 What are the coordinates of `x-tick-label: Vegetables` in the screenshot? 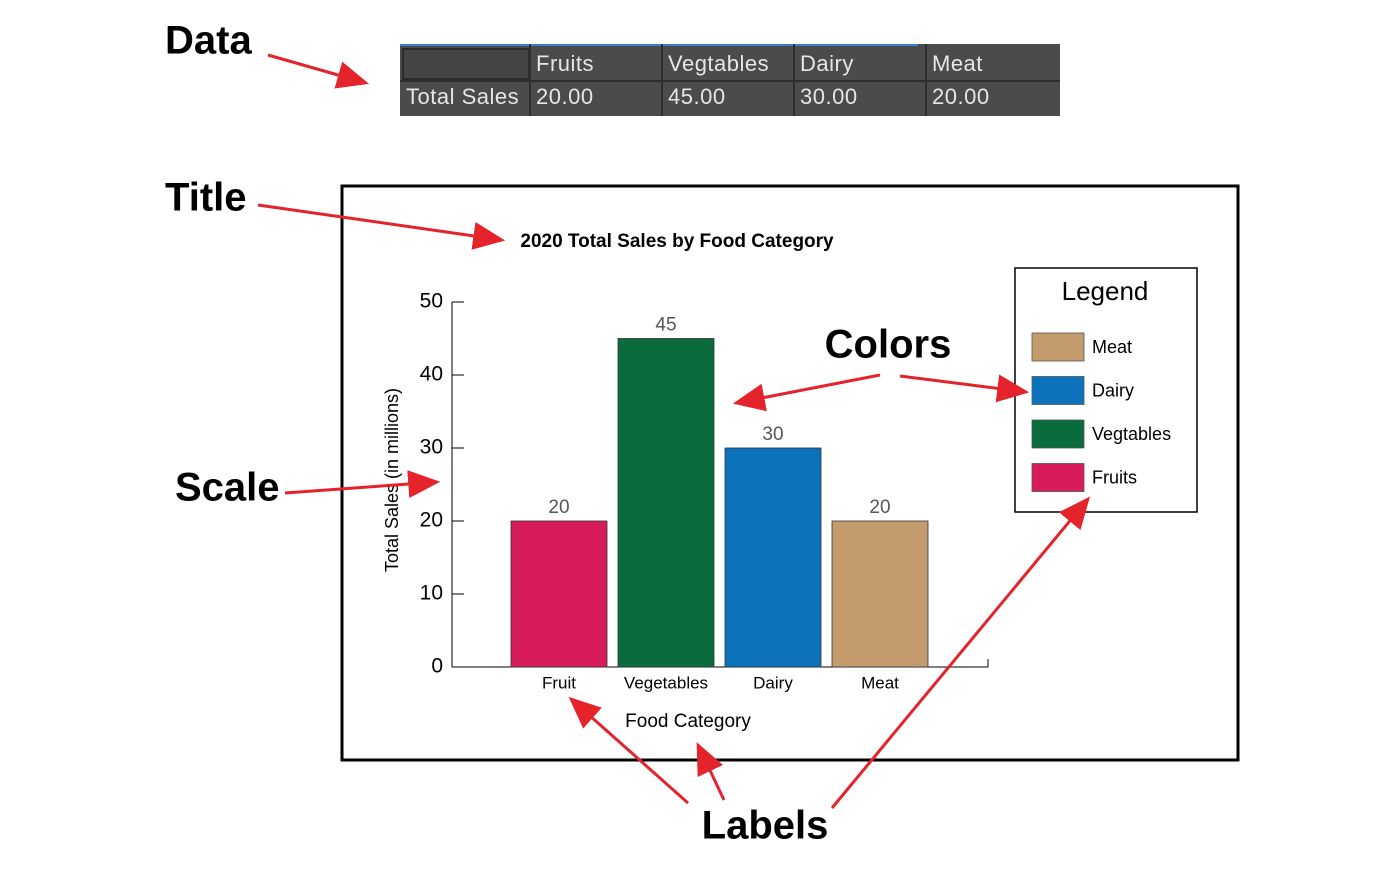 It's located at (666, 682).